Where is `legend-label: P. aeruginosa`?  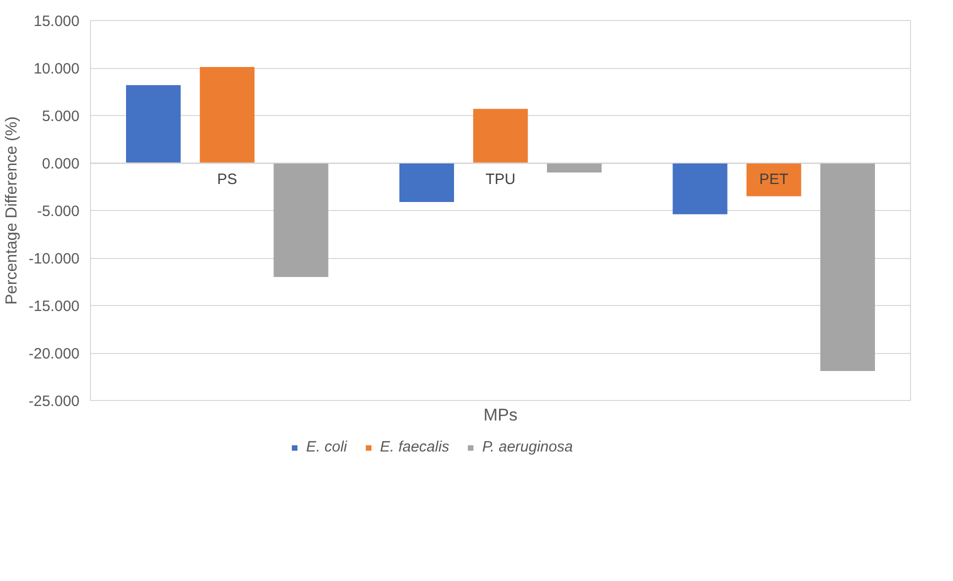 legend-label: P. aeruginosa is located at coordinates (527, 447).